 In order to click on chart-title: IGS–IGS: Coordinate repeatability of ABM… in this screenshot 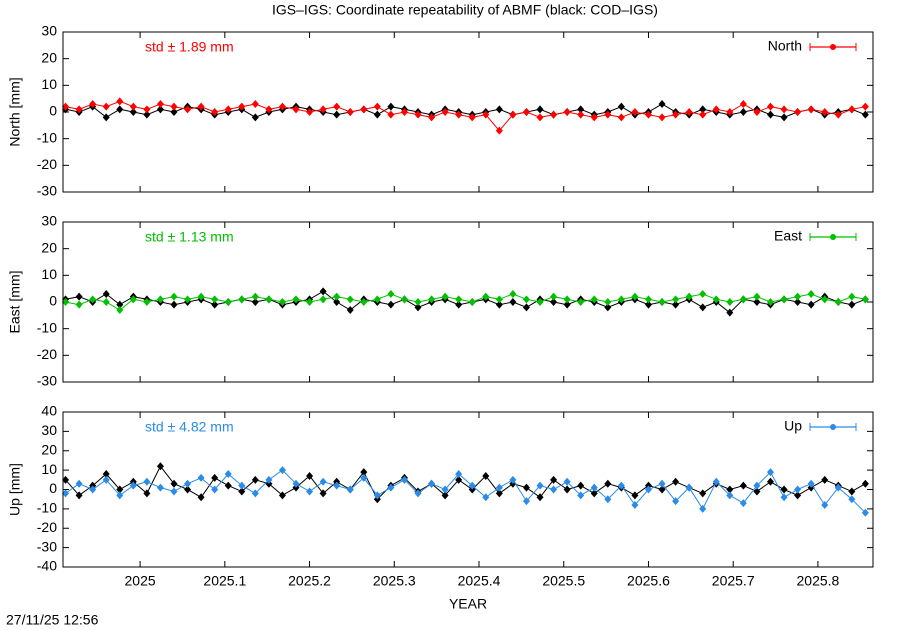, I will do `click(465, 10)`.